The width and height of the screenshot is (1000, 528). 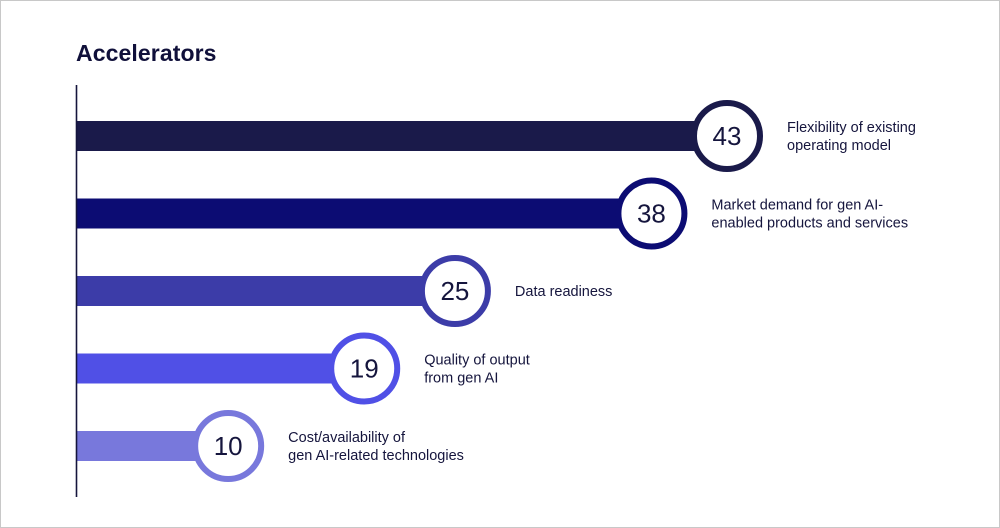 What do you see at coordinates (461, 379) in the screenshot?
I see `category-label-line: from gen AI` at bounding box center [461, 379].